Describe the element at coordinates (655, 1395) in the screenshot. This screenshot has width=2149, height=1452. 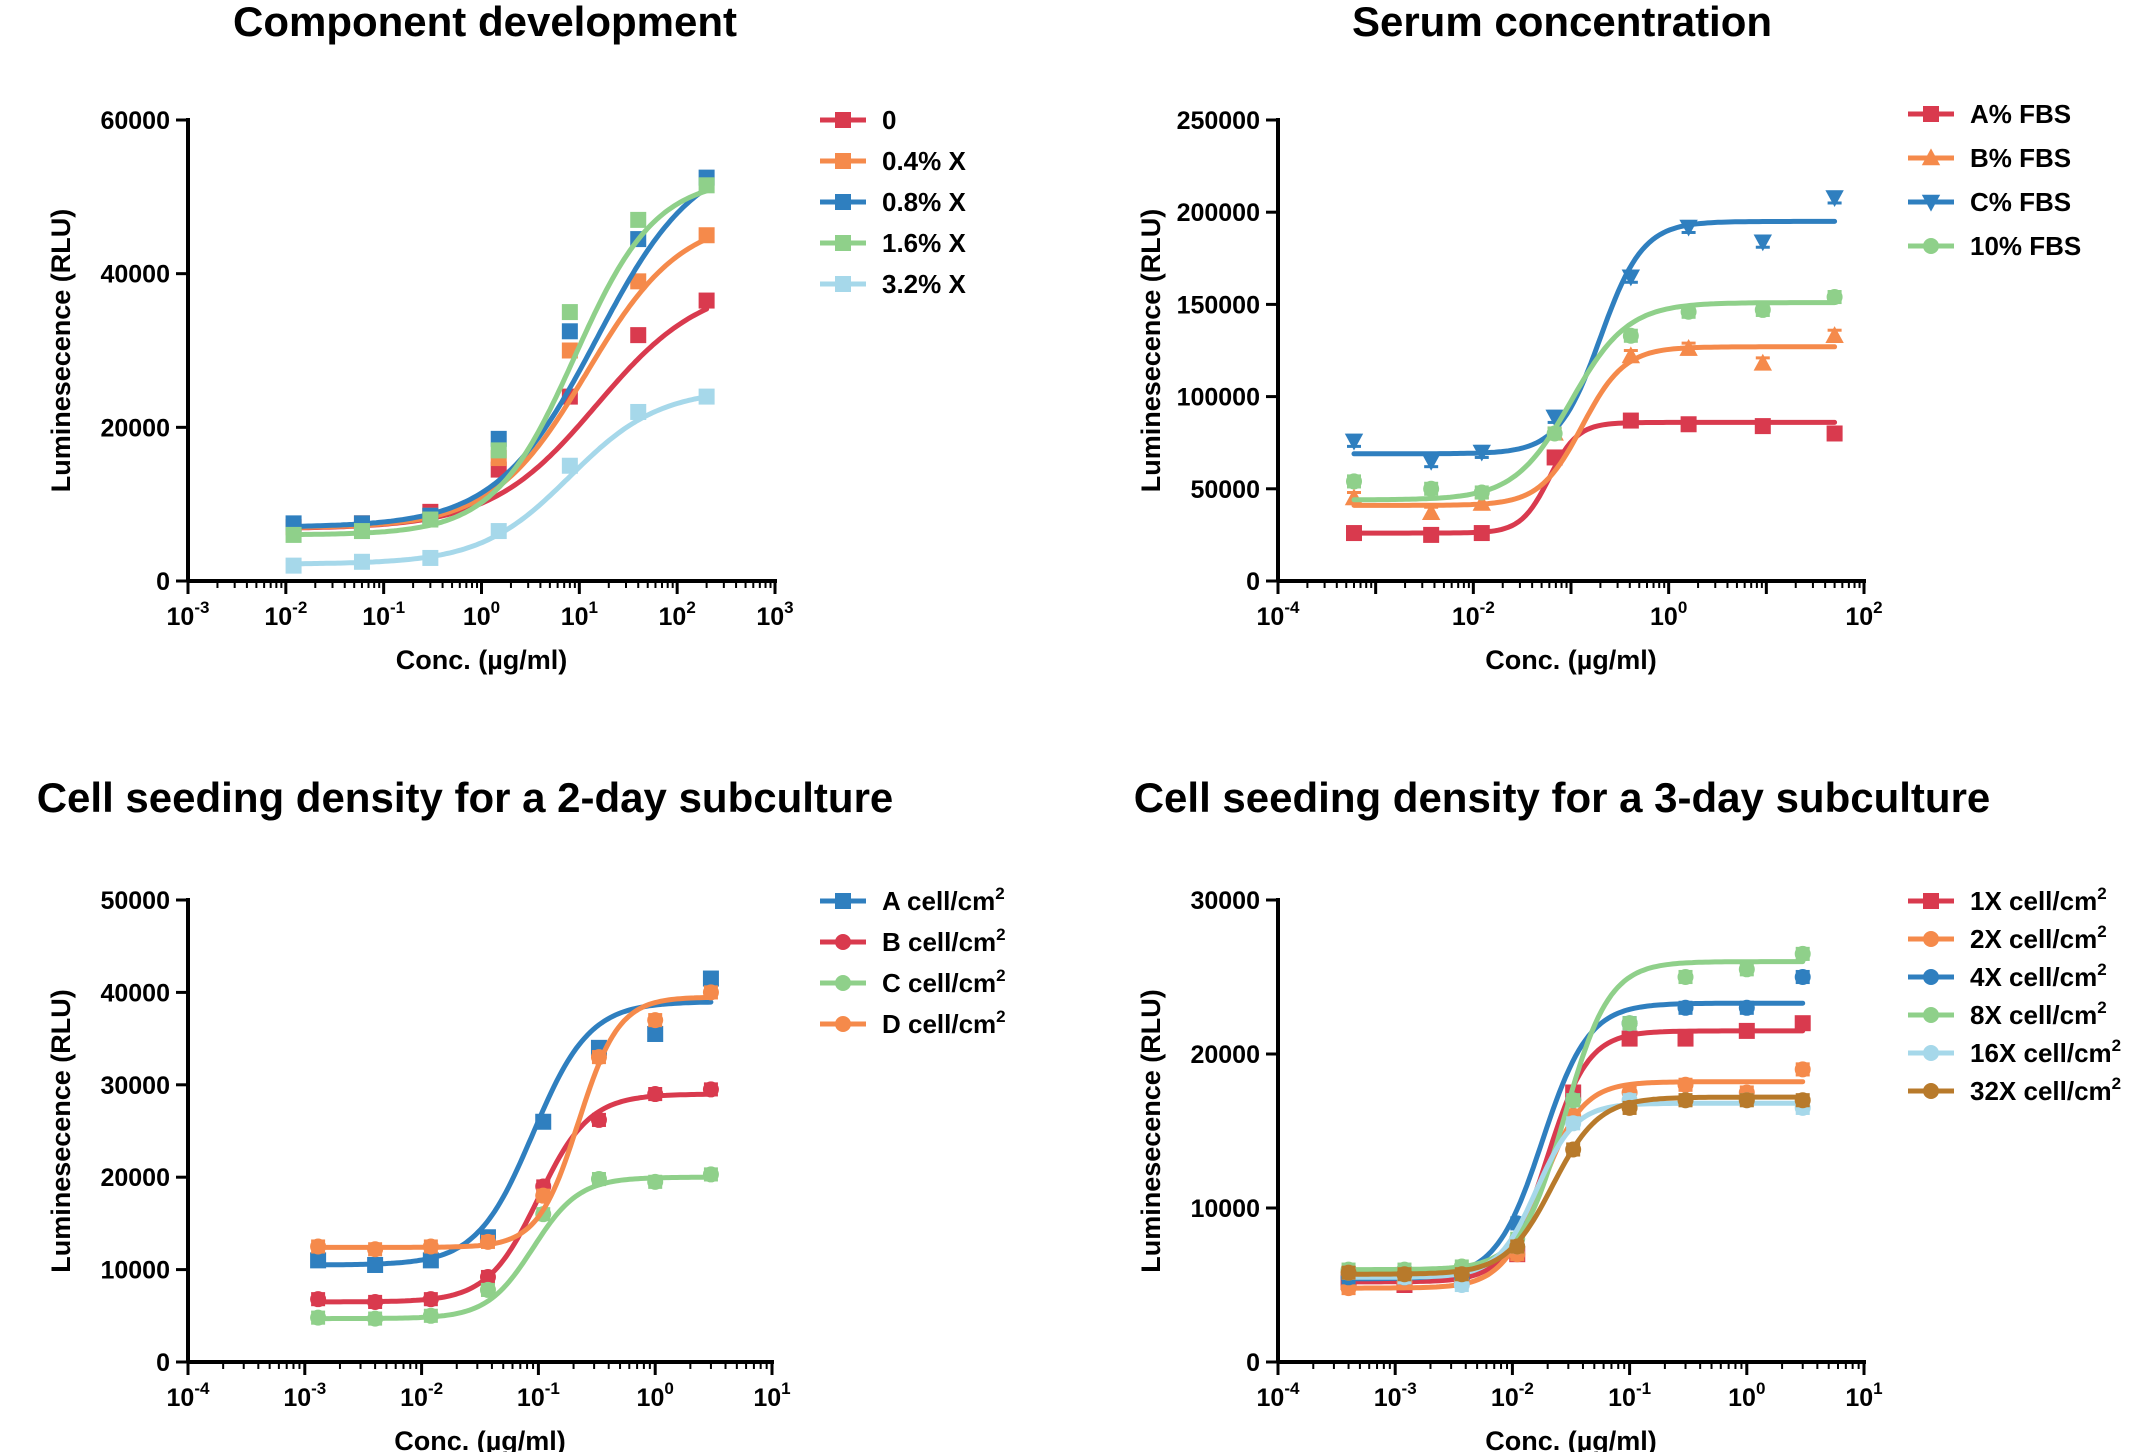
I see `x-tick-label: 10⁰` at that location.